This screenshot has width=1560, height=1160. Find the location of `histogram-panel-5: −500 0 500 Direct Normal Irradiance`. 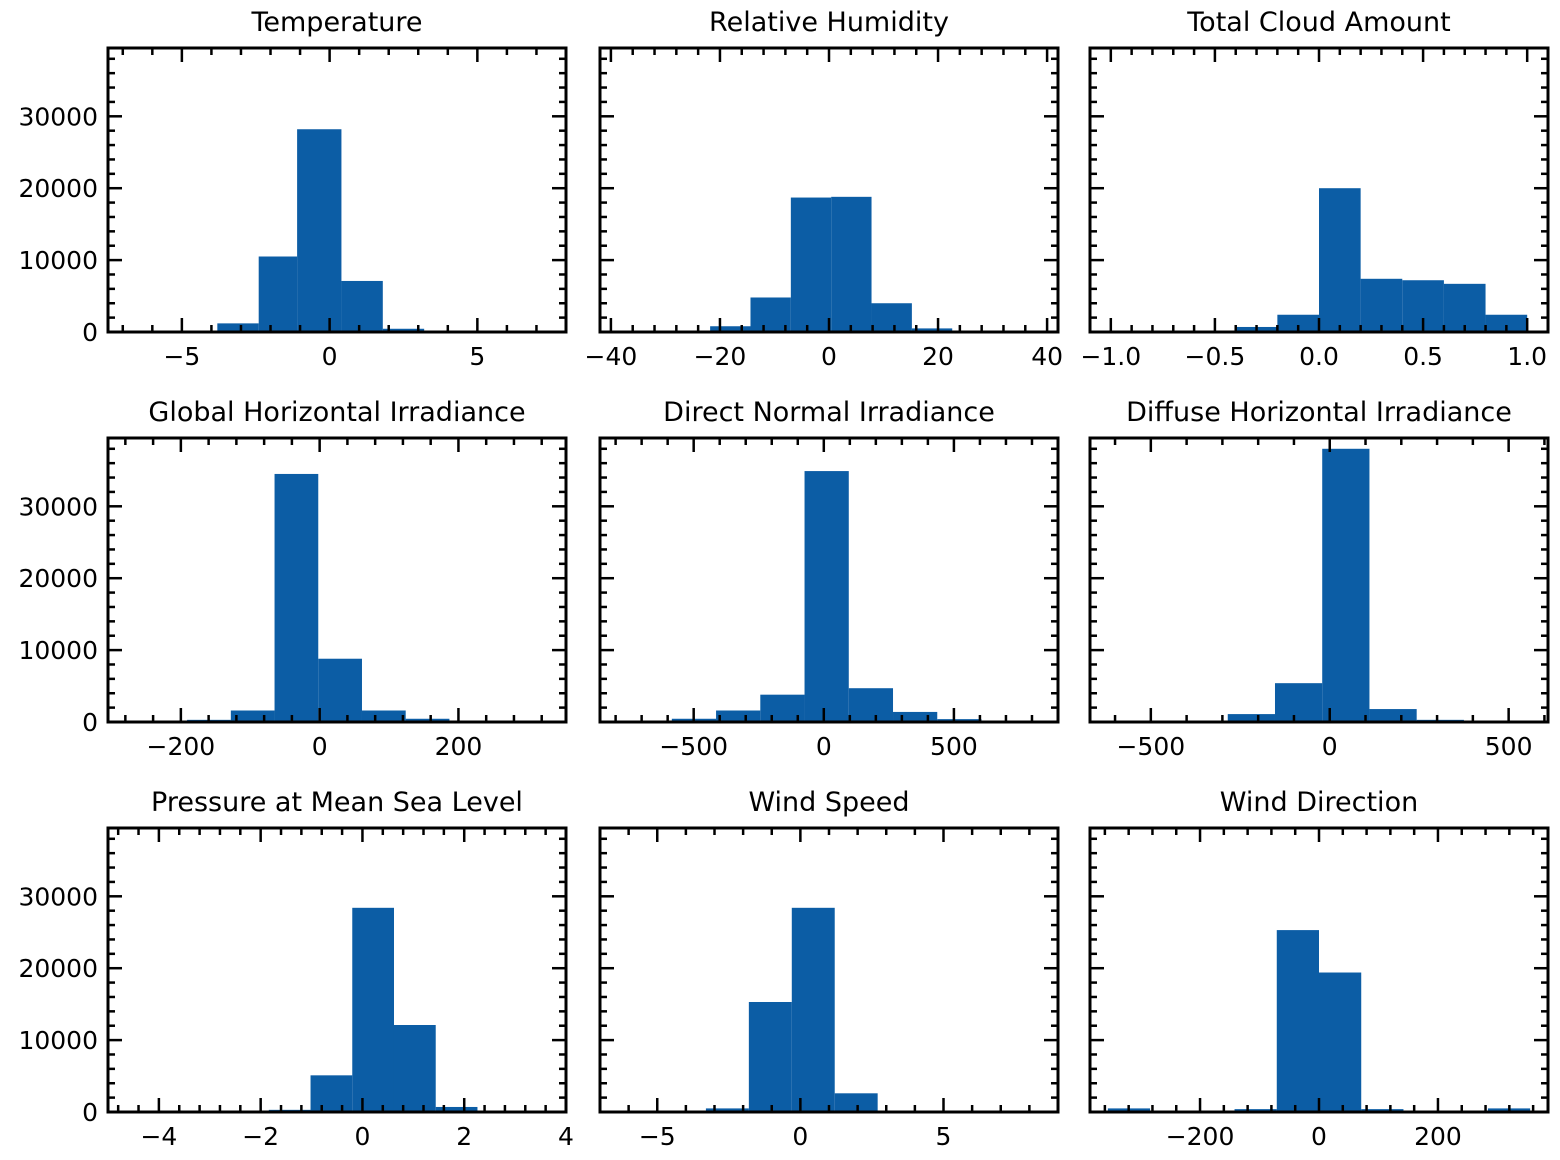

histogram-panel-5: −500 0 500 Direct Normal Irradiance is located at coordinates (829, 579).